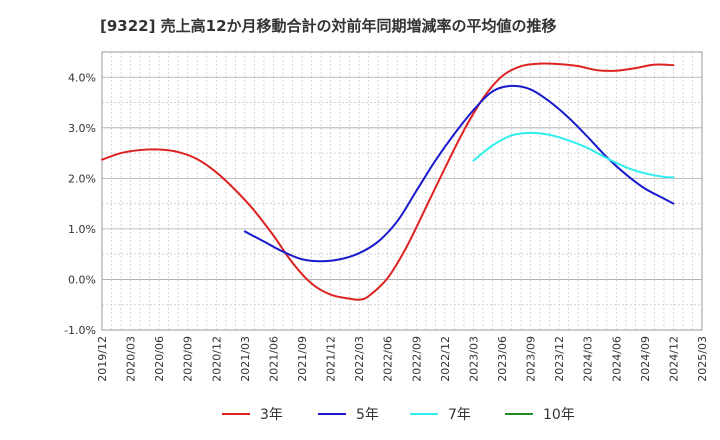 The width and height of the screenshot is (720, 440). I want to click on y-tick-label: -1.0%, so click(80, 330).